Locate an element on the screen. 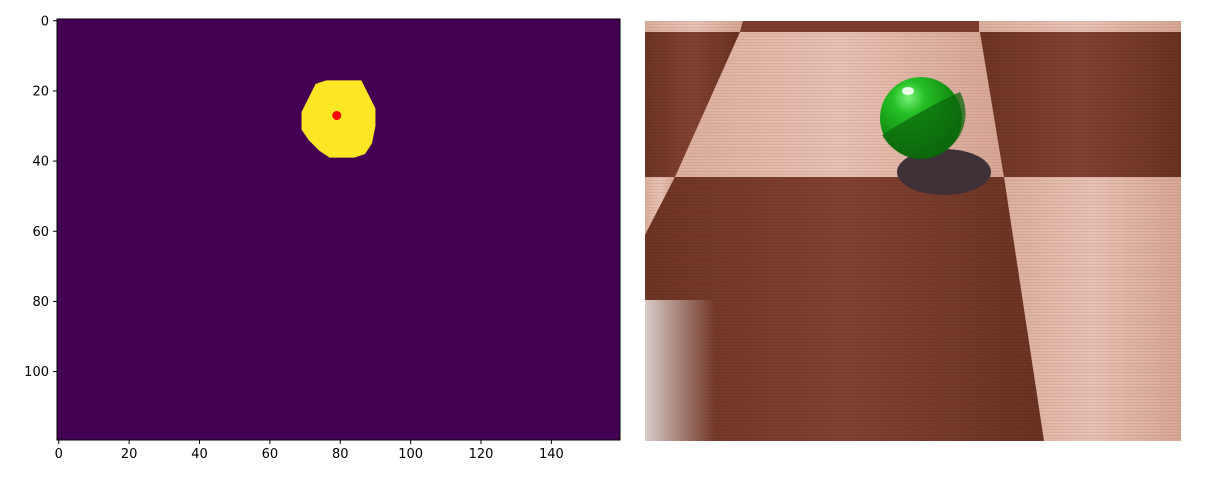  x-axis: 0 20 40 60 80 100 120 140 is located at coordinates (309, 451).